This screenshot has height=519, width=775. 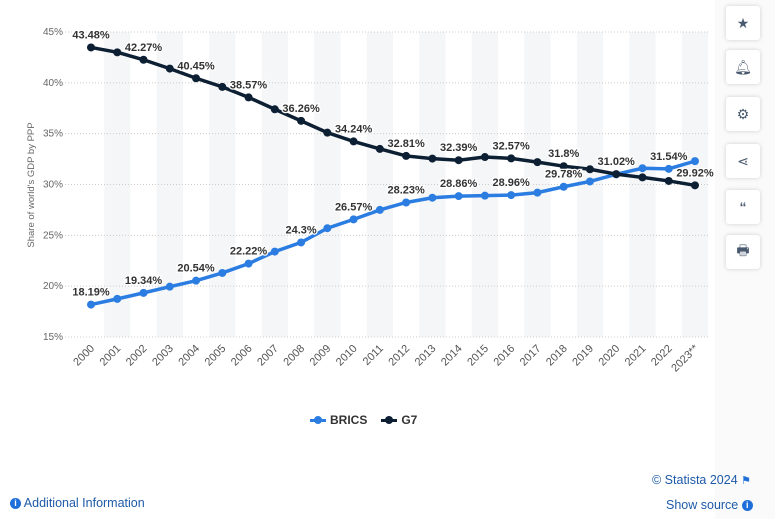 I want to click on data-label: 32.39%, so click(x=459, y=148).